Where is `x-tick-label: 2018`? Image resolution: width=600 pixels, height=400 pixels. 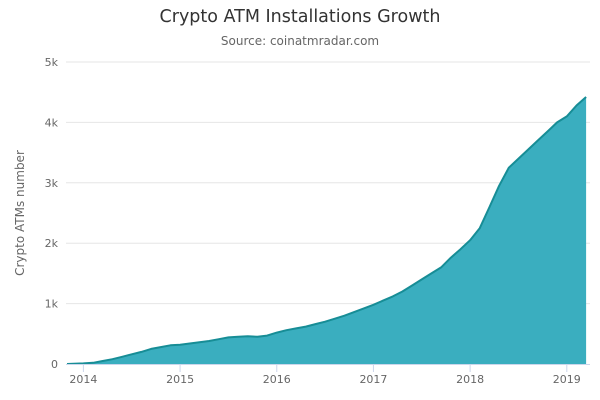
x-tick-label: 2018 is located at coordinates (470, 379).